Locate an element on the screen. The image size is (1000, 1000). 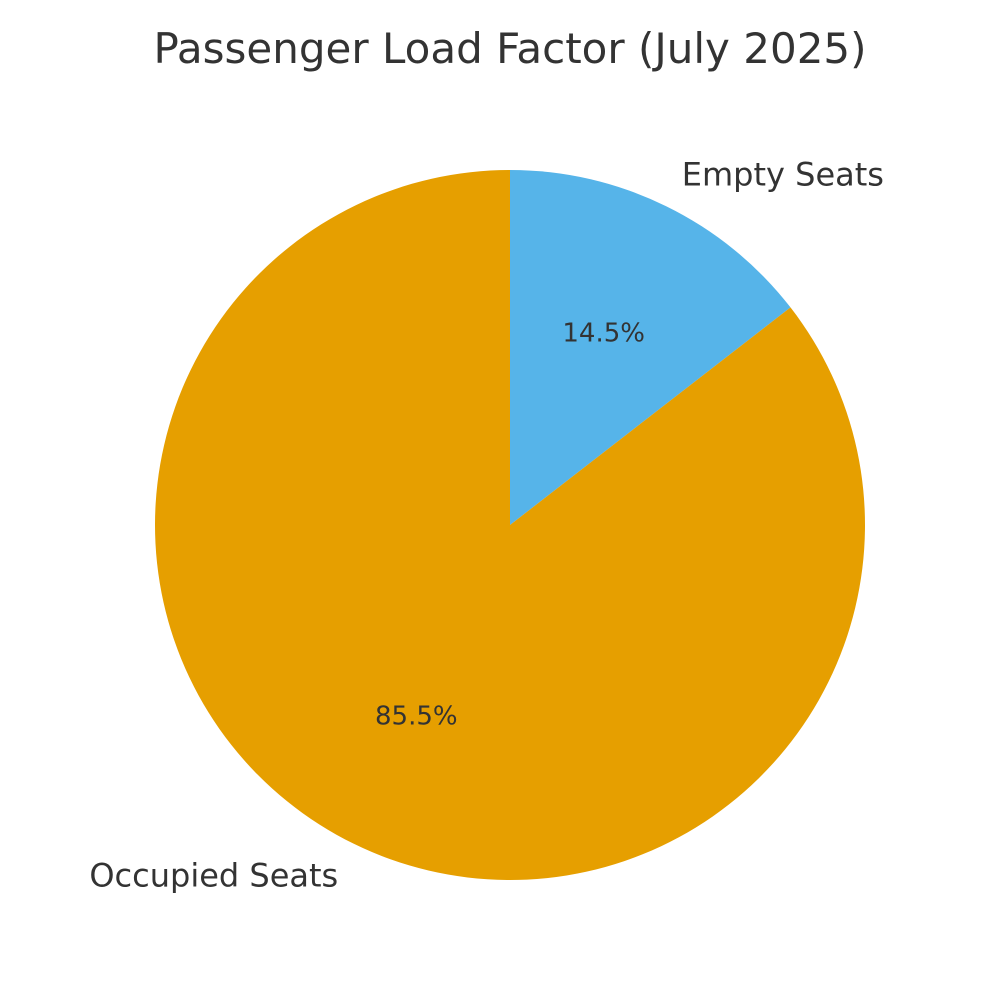
slice-label-occupied-seats: Occupied Seats is located at coordinates (213, 876).